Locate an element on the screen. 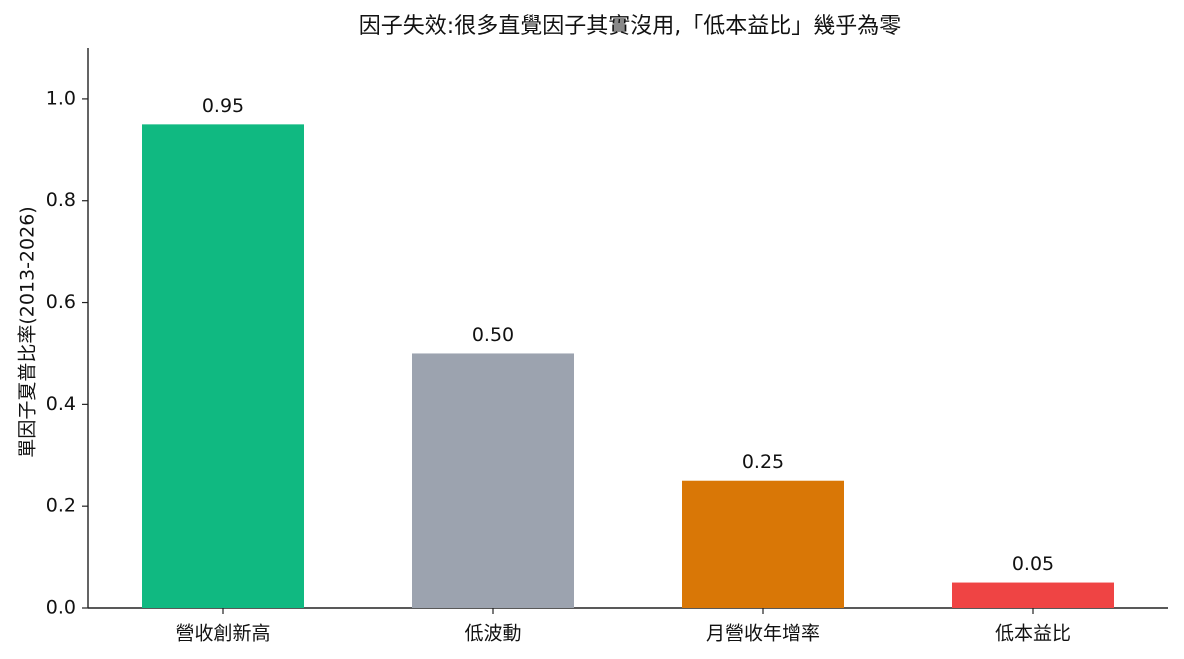 The image size is (1184, 659). y-axis-label: 單因子夏普比率(2013-2026) is located at coordinates (28, 331).